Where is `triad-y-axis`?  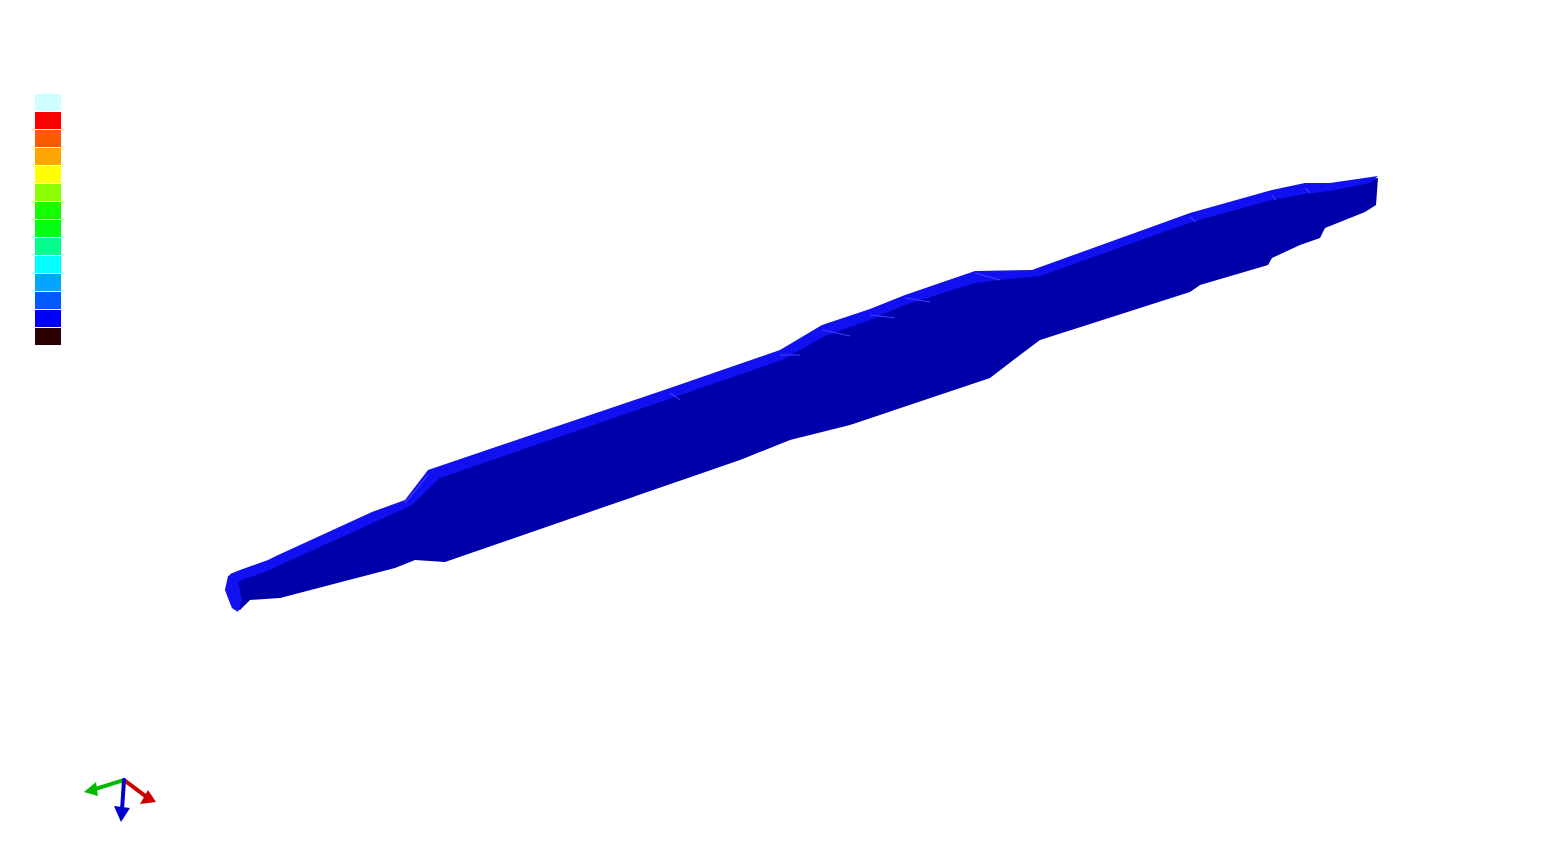 triad-y-axis is located at coordinates (105, 787).